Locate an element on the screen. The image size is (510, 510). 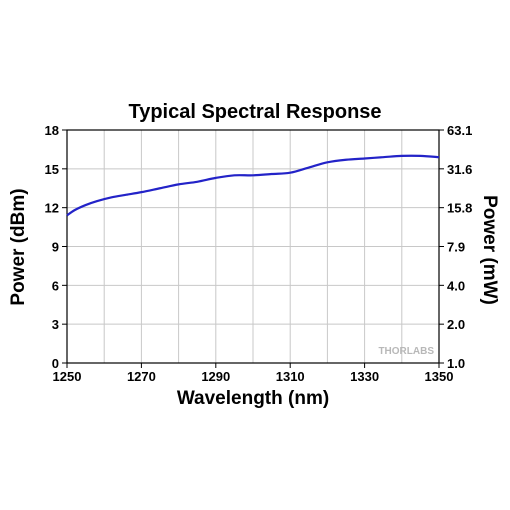
x-tick-label: 1290 is located at coordinates (215, 376).